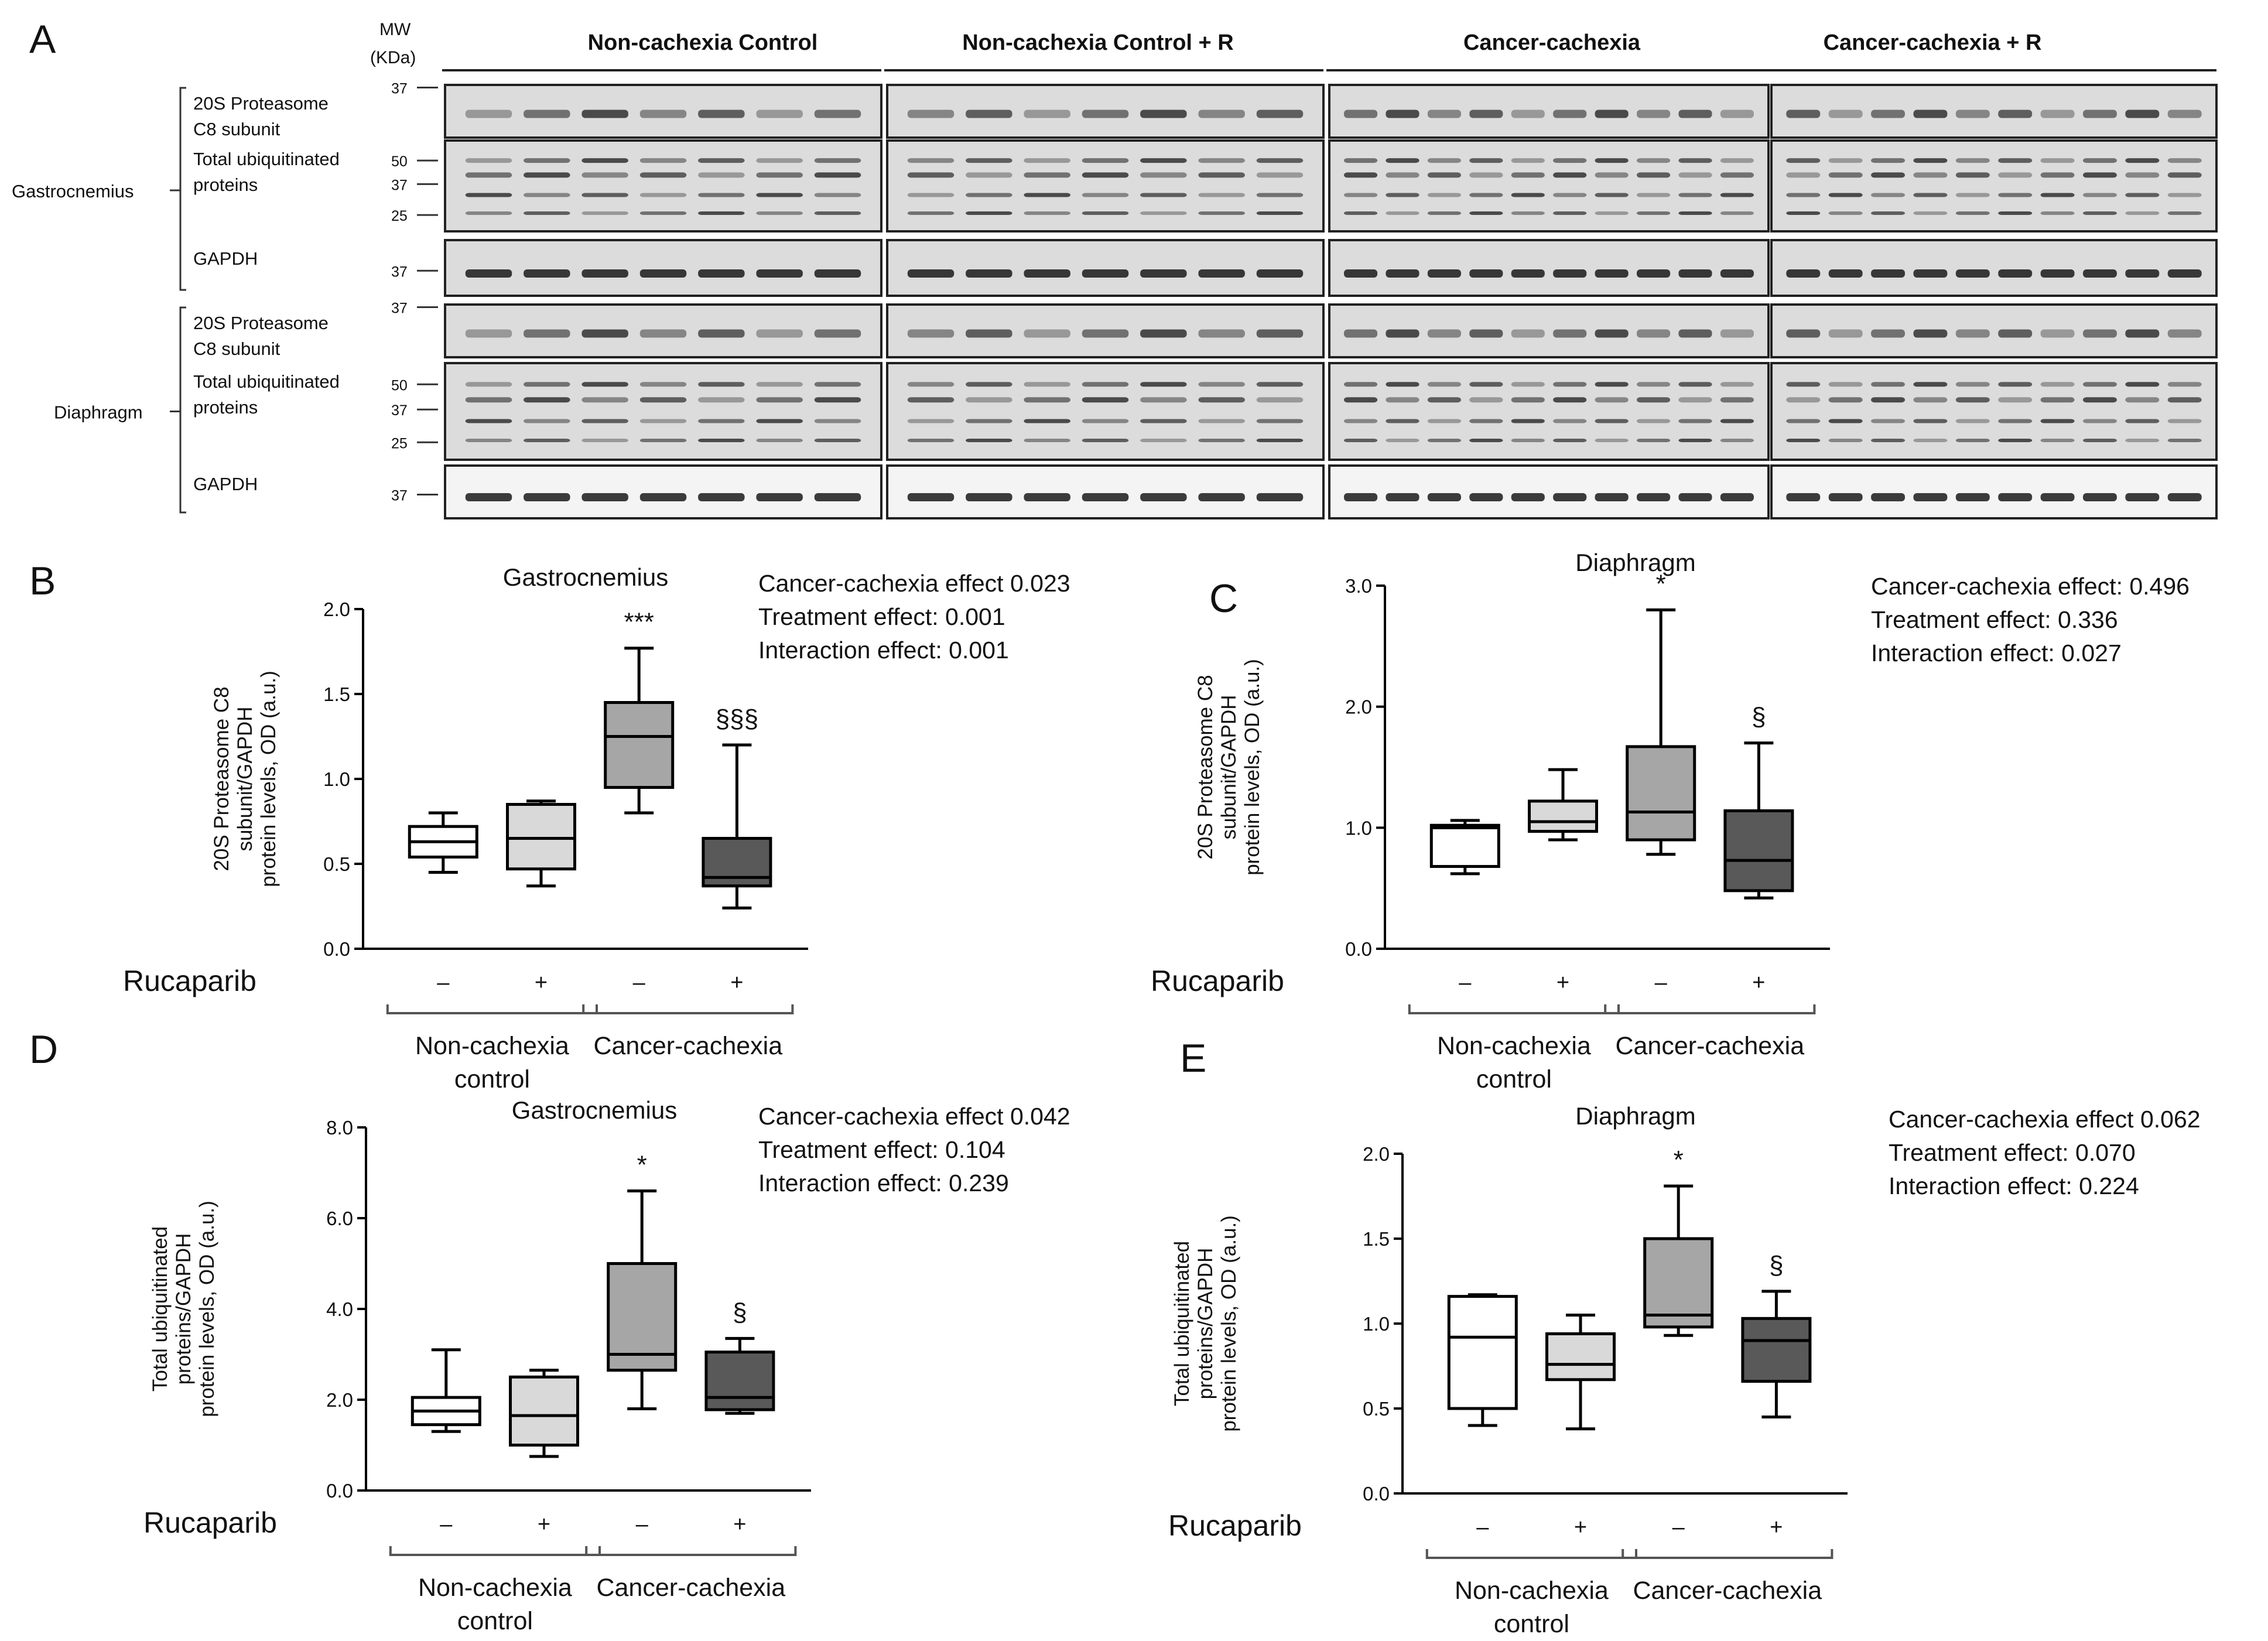 The height and width of the screenshot is (1641, 2268). What do you see at coordinates (339, 1400) in the screenshot?
I see `y-tick-label: 2.0` at bounding box center [339, 1400].